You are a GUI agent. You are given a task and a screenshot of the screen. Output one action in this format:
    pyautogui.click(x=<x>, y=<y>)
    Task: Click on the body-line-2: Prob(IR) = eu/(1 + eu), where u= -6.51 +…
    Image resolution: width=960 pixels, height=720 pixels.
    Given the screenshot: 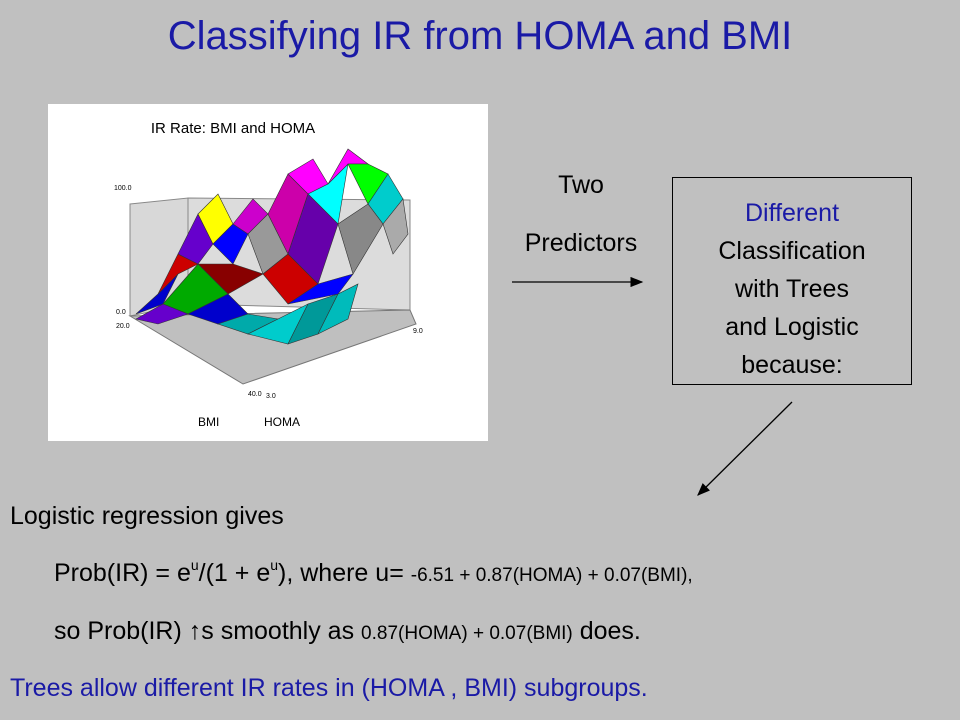 What is the action you would take?
    pyautogui.click(x=373, y=572)
    